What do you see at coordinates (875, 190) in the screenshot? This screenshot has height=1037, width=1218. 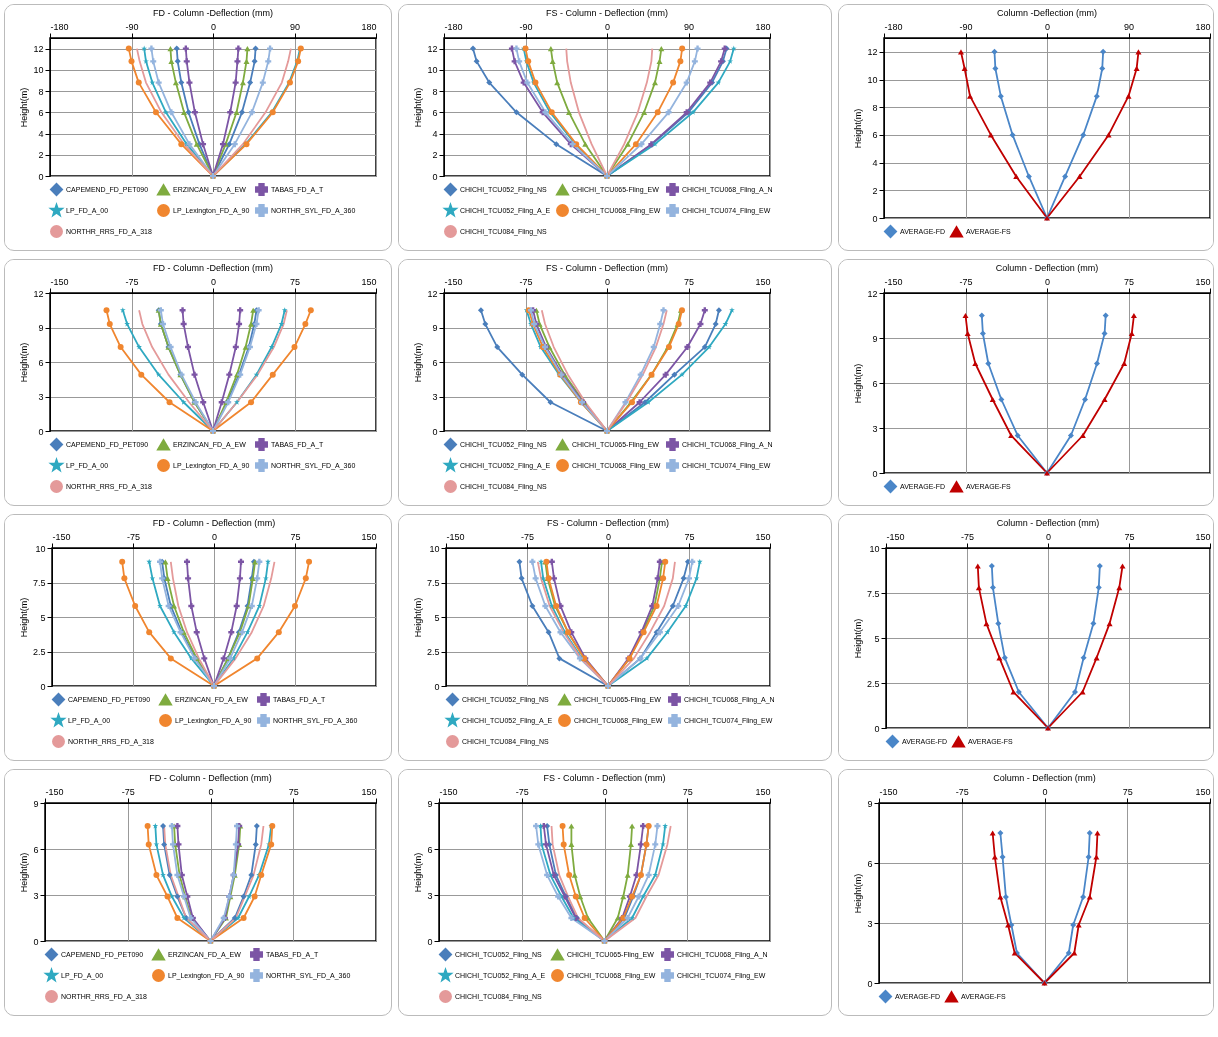 I see `y-tick-label: 2` at bounding box center [875, 190].